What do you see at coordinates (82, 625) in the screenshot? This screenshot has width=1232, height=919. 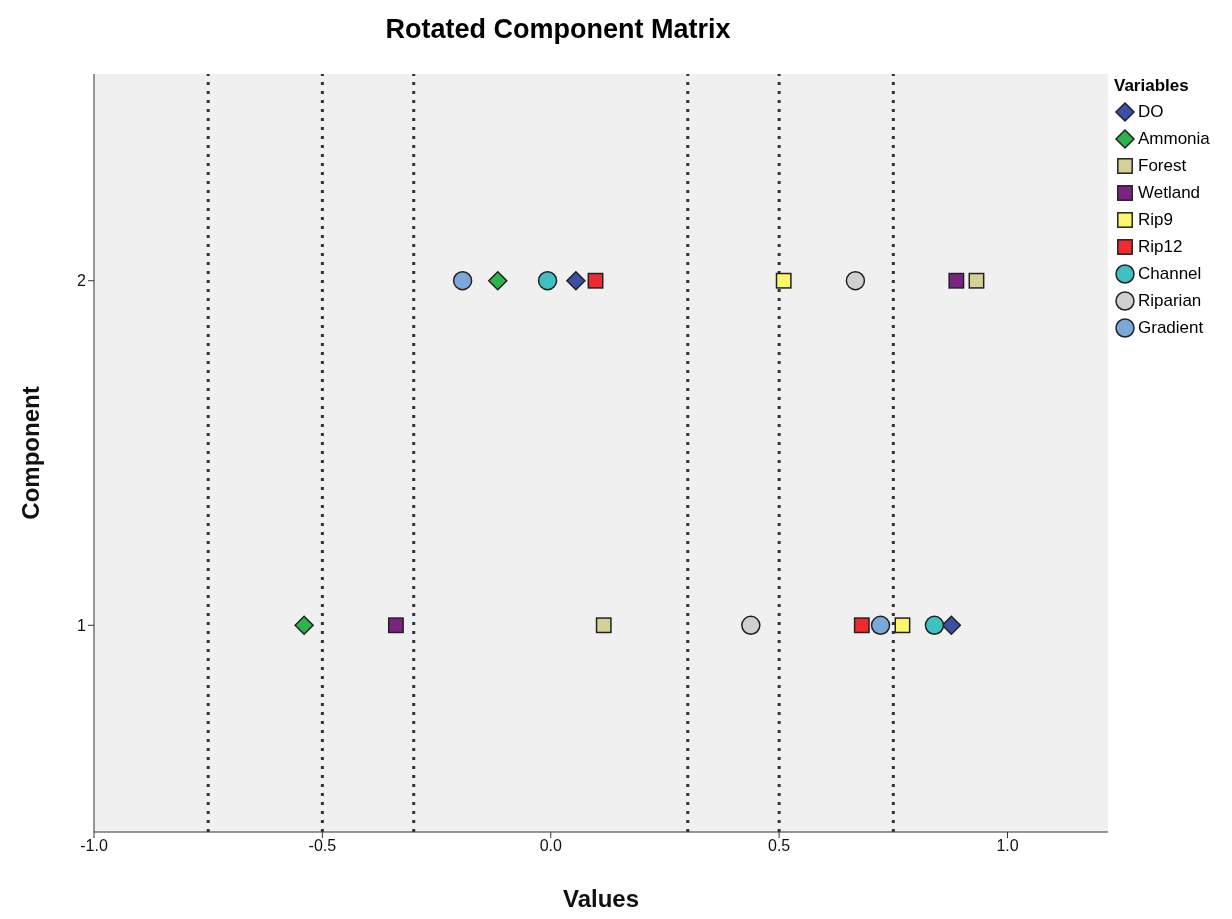 I see `y-tick-label: 1` at bounding box center [82, 625].